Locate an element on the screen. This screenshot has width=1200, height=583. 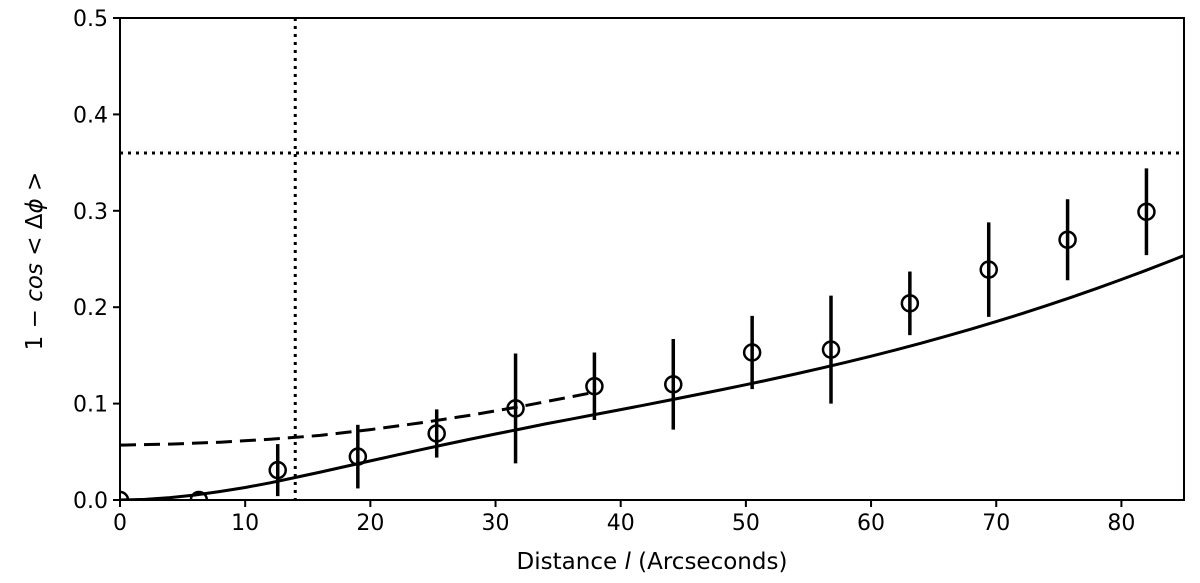
x-tick-label: 0 is located at coordinates (120, 523).